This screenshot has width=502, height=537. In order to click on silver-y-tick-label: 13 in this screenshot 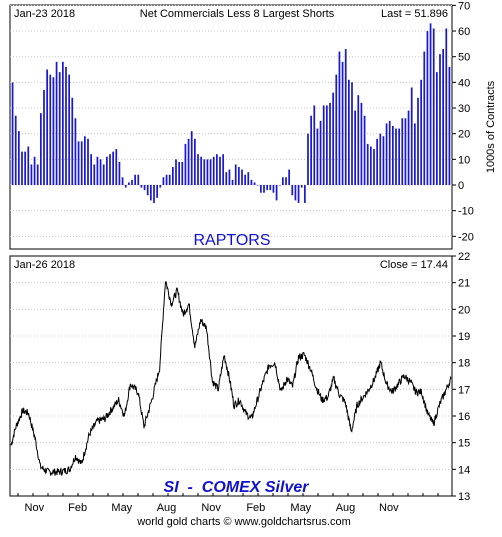, I will do `click(464, 497)`.